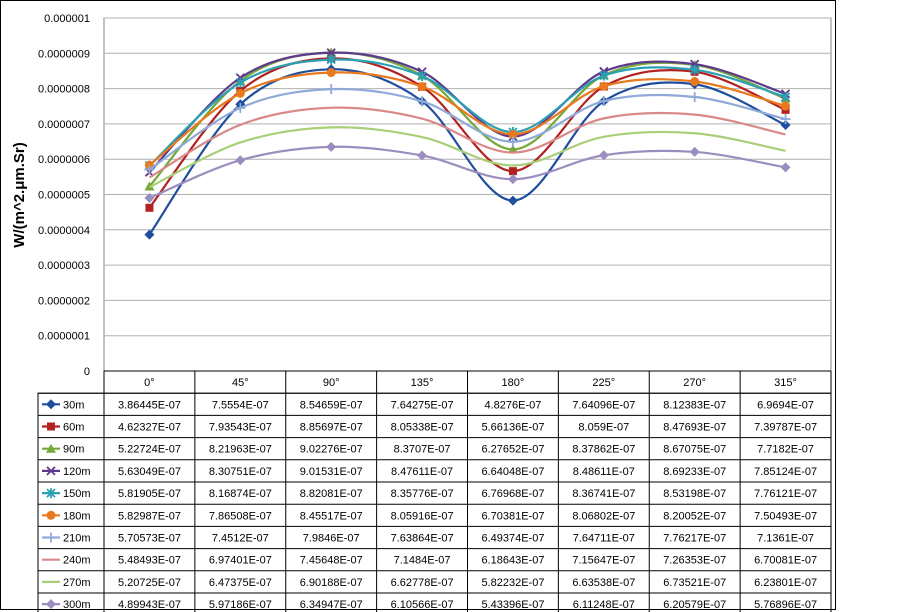 This screenshot has height=612, width=903. I want to click on series-300m, so click(467, 172).